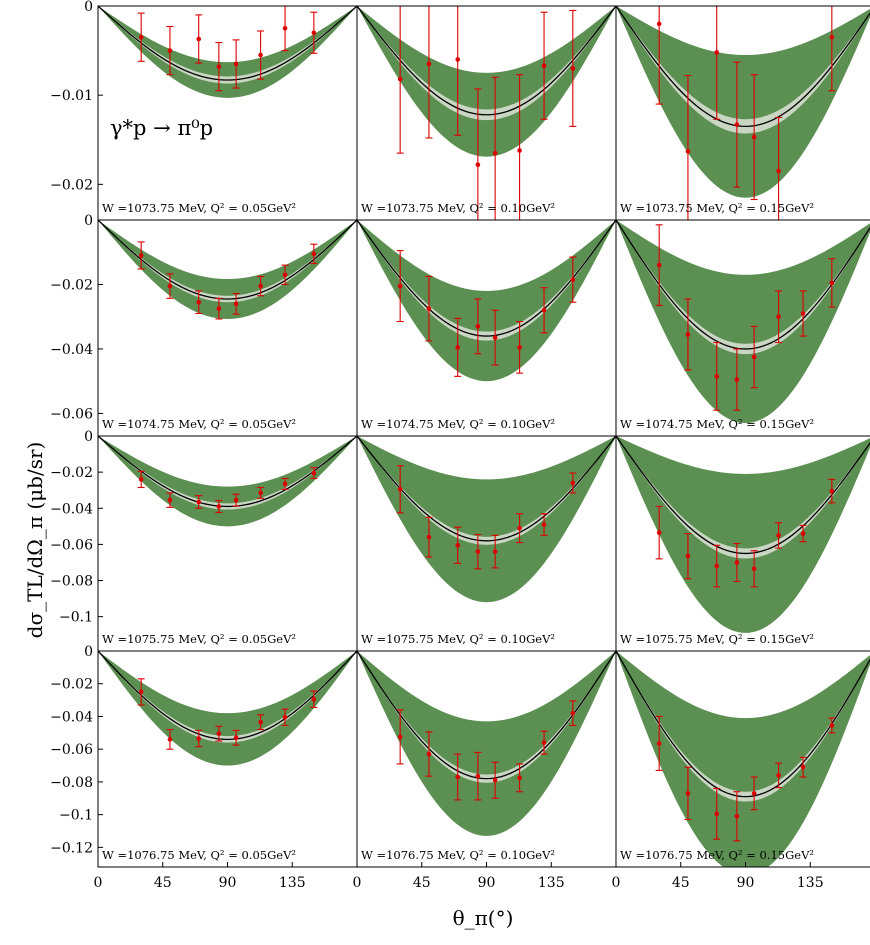 The width and height of the screenshot is (870, 945). Describe the element at coordinates (35, 540) in the screenshot. I see `y-axis-title: dσ_TL/dΩ_π (μb/sr)` at that location.